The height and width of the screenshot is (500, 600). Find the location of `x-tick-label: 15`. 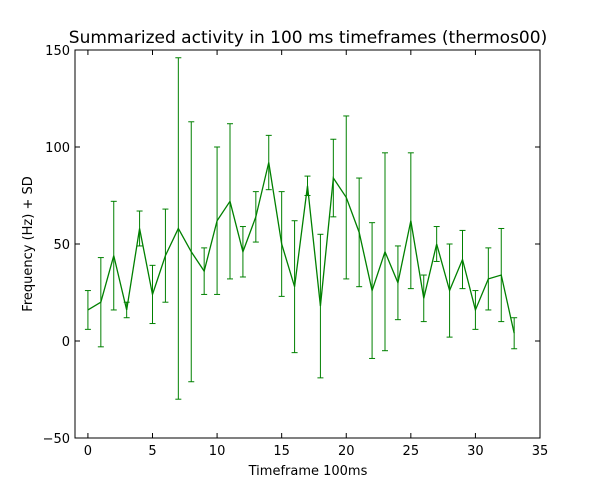

x-tick-label: 15 is located at coordinates (281, 451).